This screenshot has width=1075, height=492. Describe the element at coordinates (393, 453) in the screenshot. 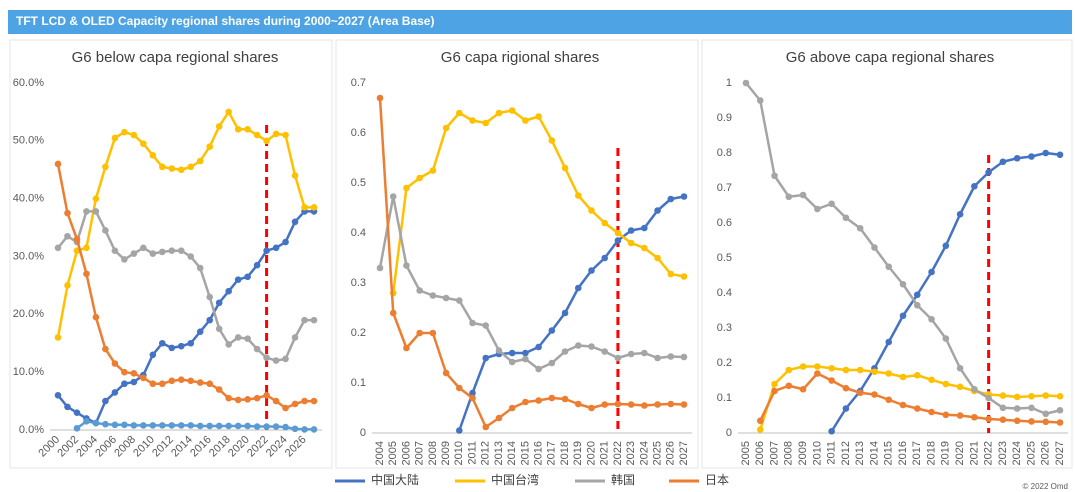

I see `x-tick-label: 2005` at that location.